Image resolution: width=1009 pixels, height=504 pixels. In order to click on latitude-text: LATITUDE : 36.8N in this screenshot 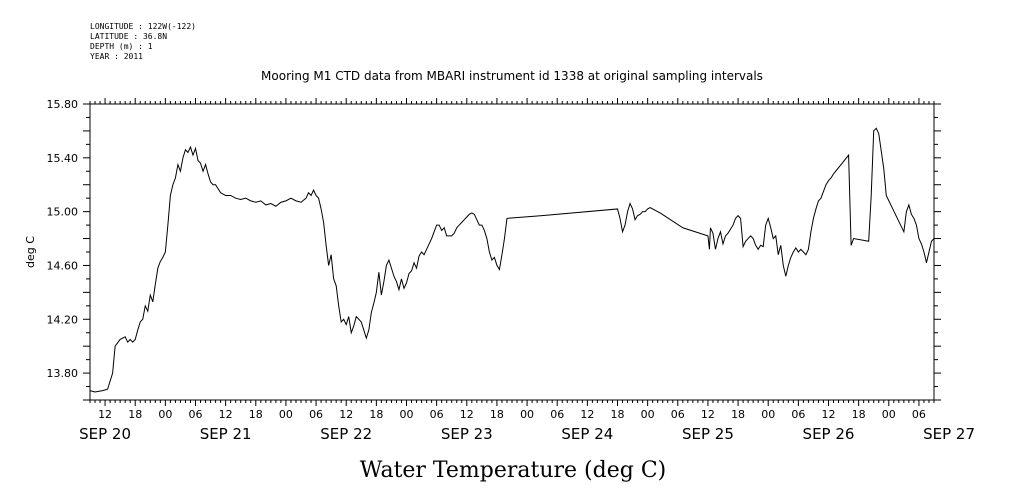, I will do `click(129, 36)`.